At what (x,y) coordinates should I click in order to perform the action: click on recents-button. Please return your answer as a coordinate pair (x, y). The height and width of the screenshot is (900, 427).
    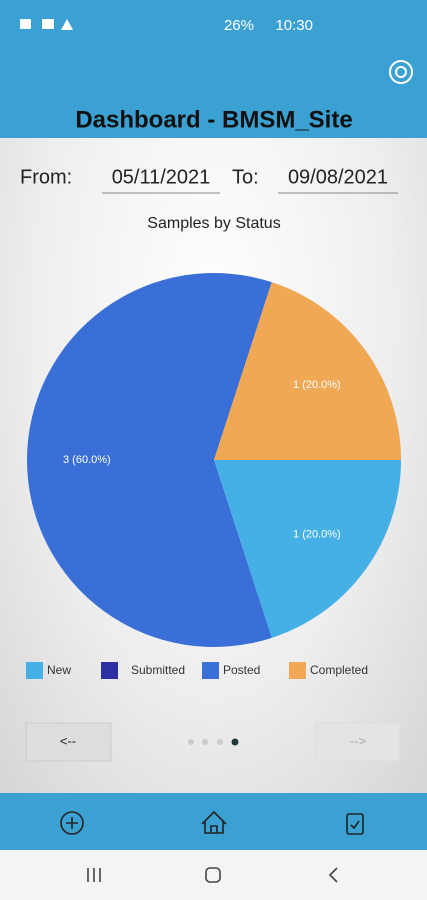
    Looking at the image, I should click on (94, 875).